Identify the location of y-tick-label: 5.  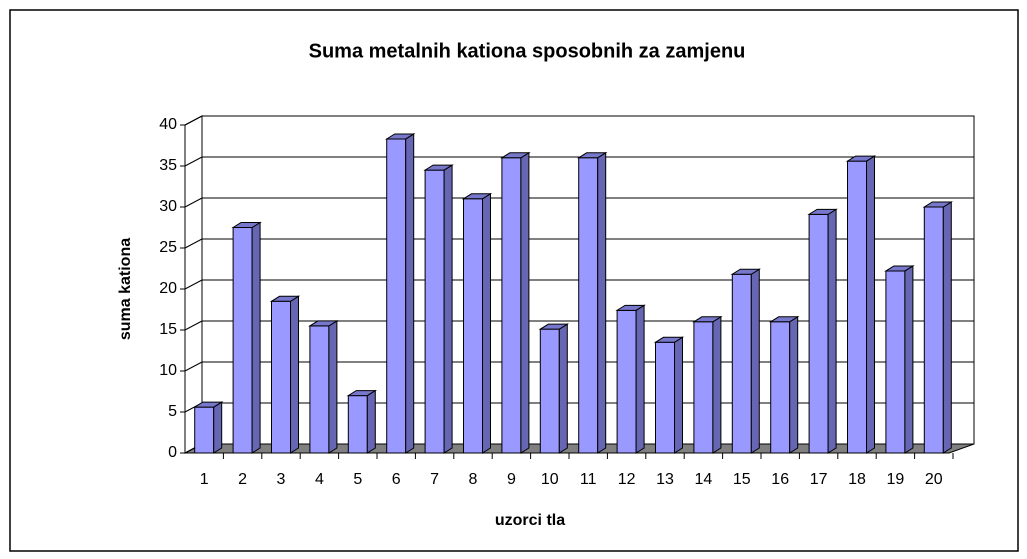
(172, 411).